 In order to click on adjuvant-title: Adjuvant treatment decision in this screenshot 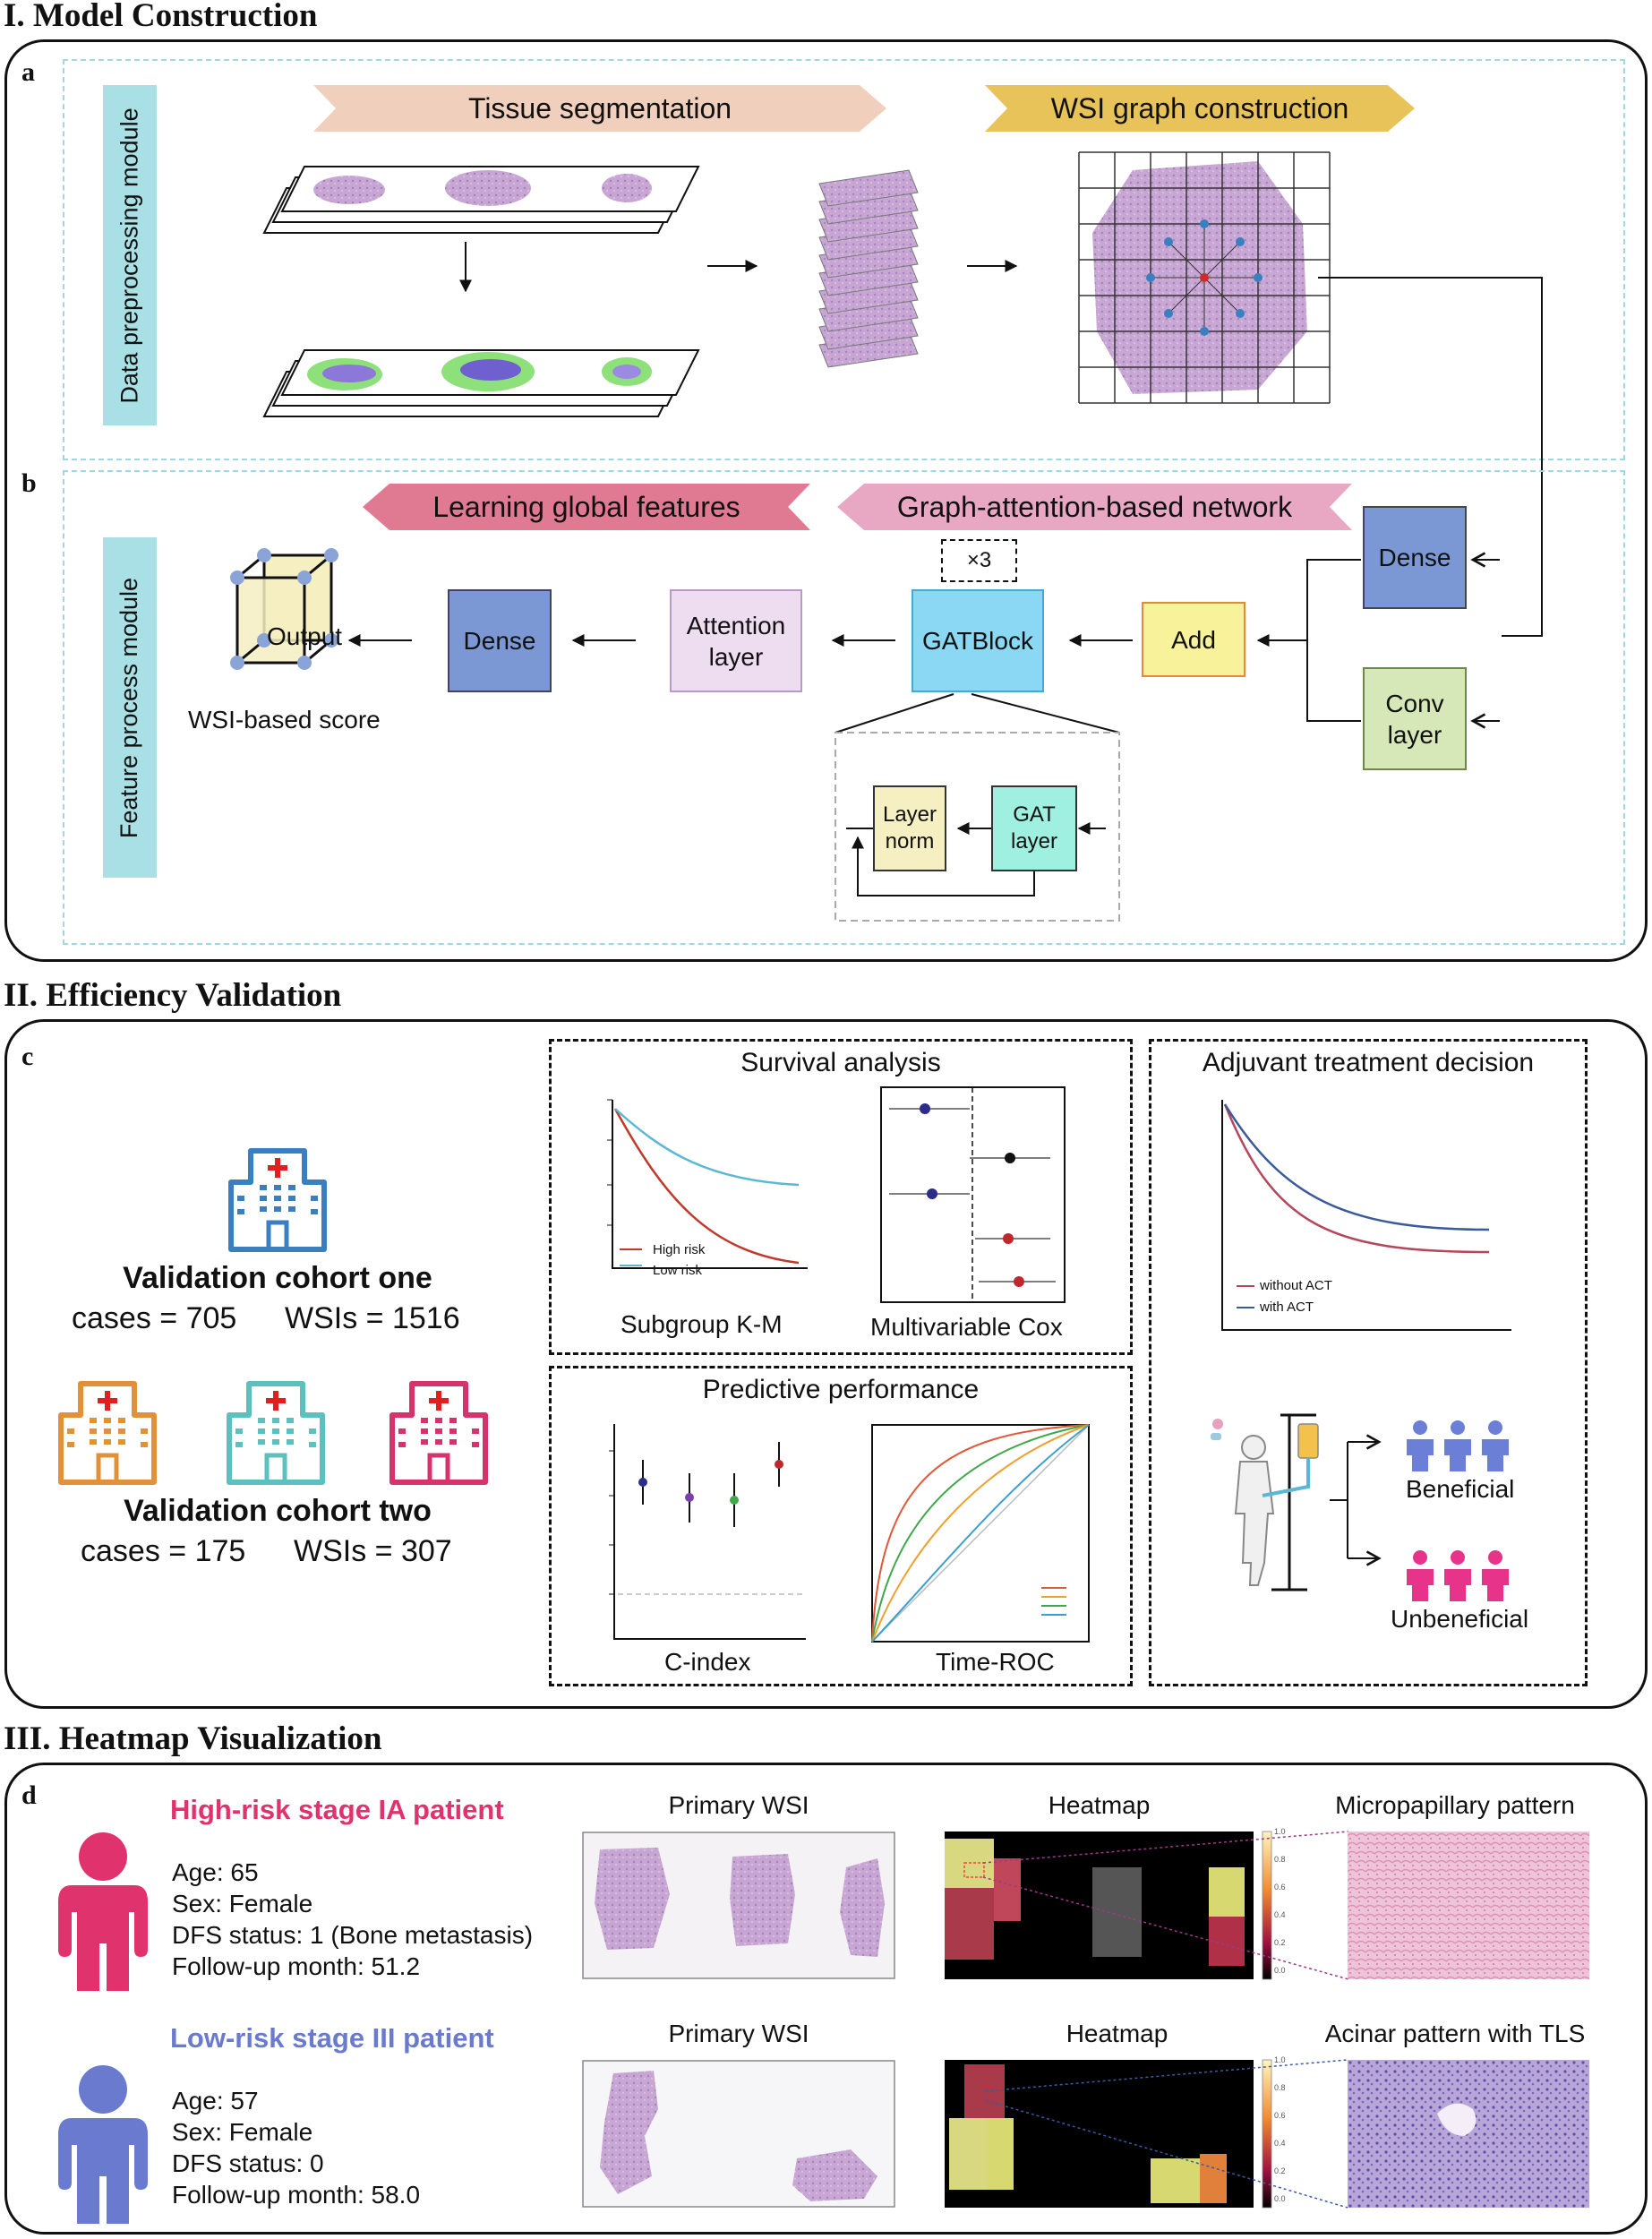, I will do `click(1368, 1062)`.